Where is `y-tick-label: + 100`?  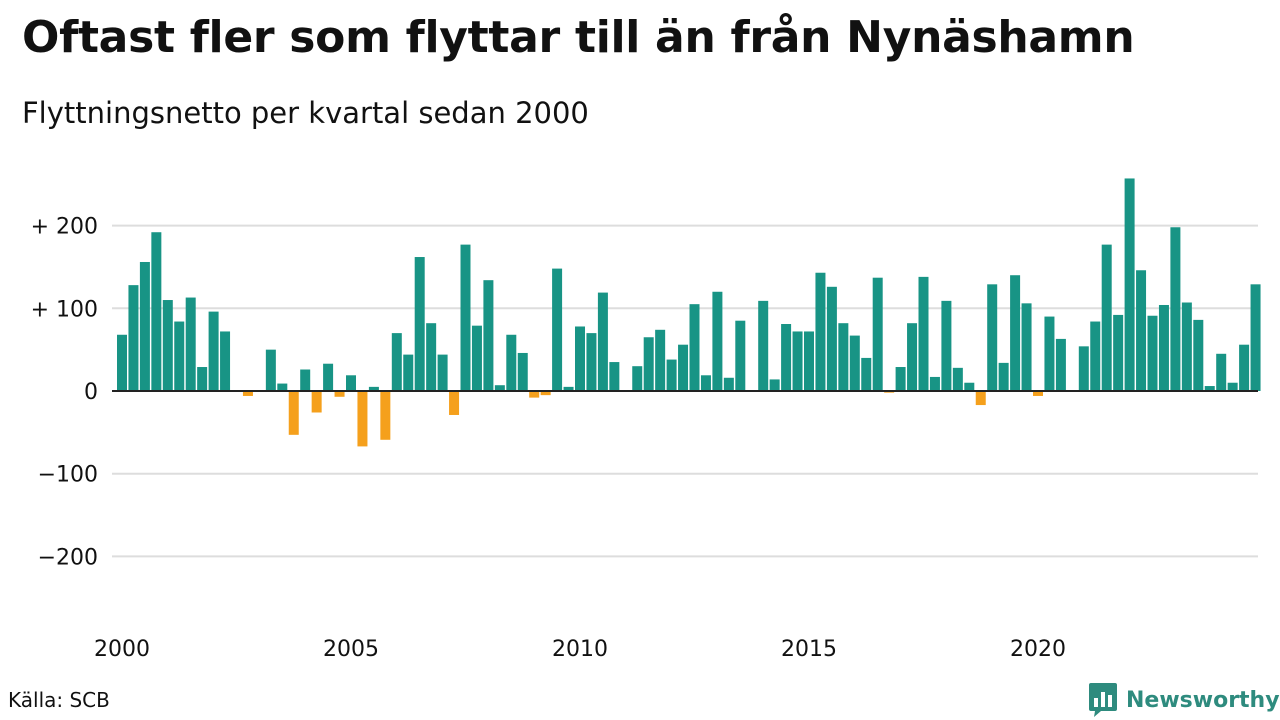
y-tick-label: + 100 is located at coordinates (64, 309).